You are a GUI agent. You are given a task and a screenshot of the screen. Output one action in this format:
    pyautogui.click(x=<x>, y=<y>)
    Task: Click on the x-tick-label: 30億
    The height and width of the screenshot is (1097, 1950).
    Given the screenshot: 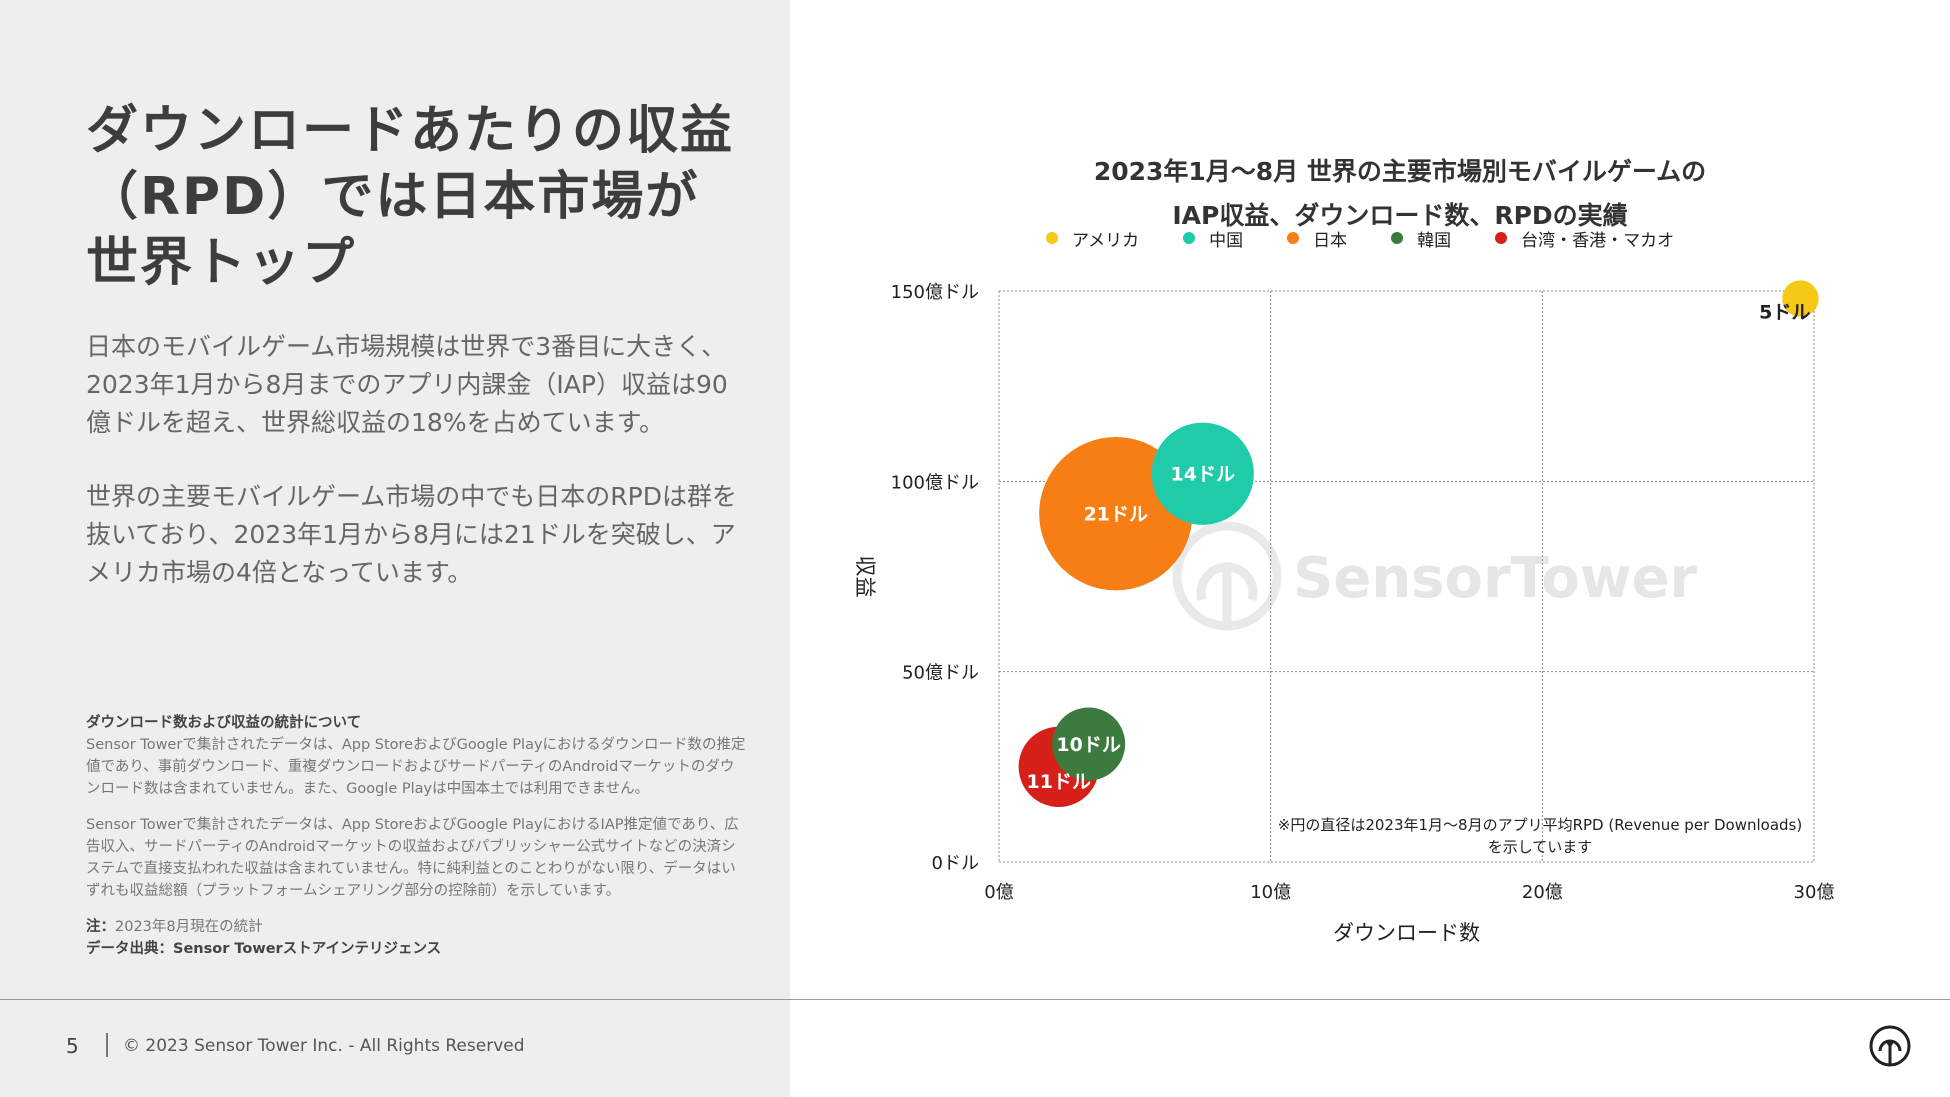 What is the action you would take?
    pyautogui.click(x=1814, y=892)
    